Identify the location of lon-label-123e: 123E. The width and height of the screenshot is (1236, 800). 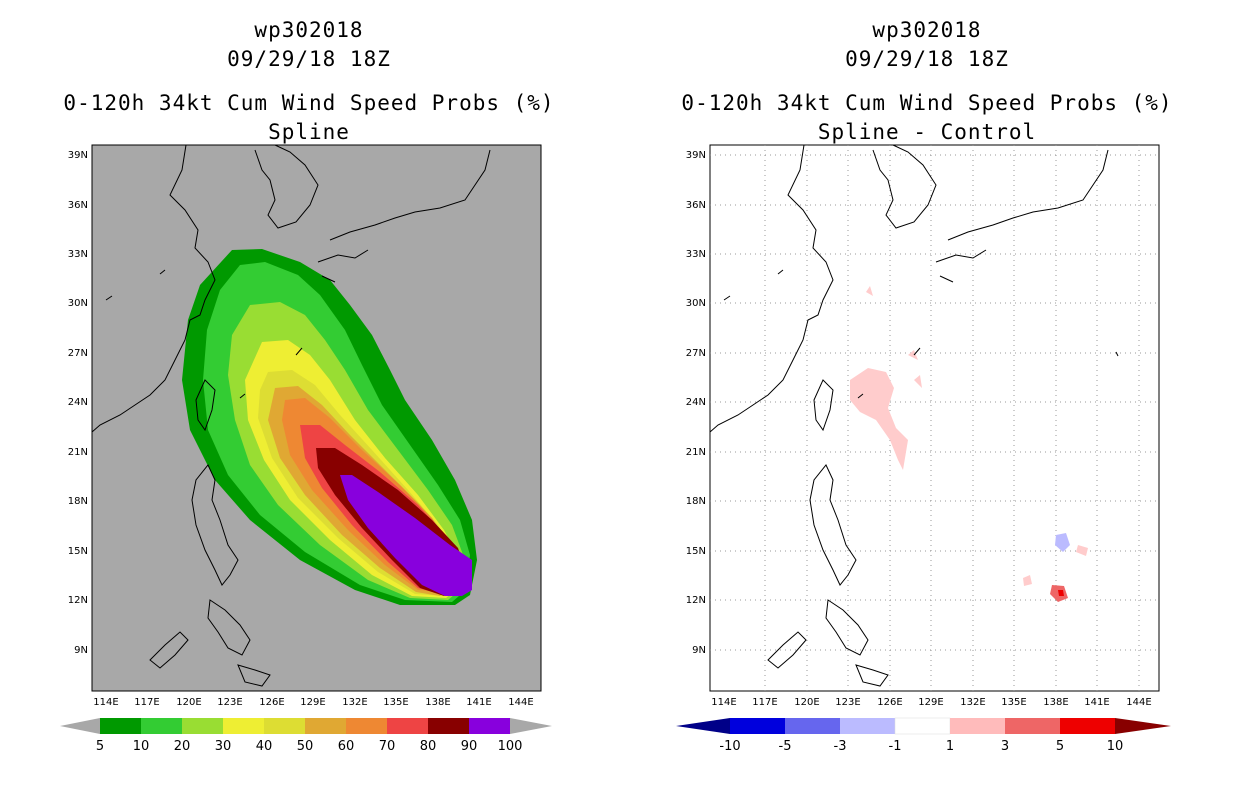
(229, 702).